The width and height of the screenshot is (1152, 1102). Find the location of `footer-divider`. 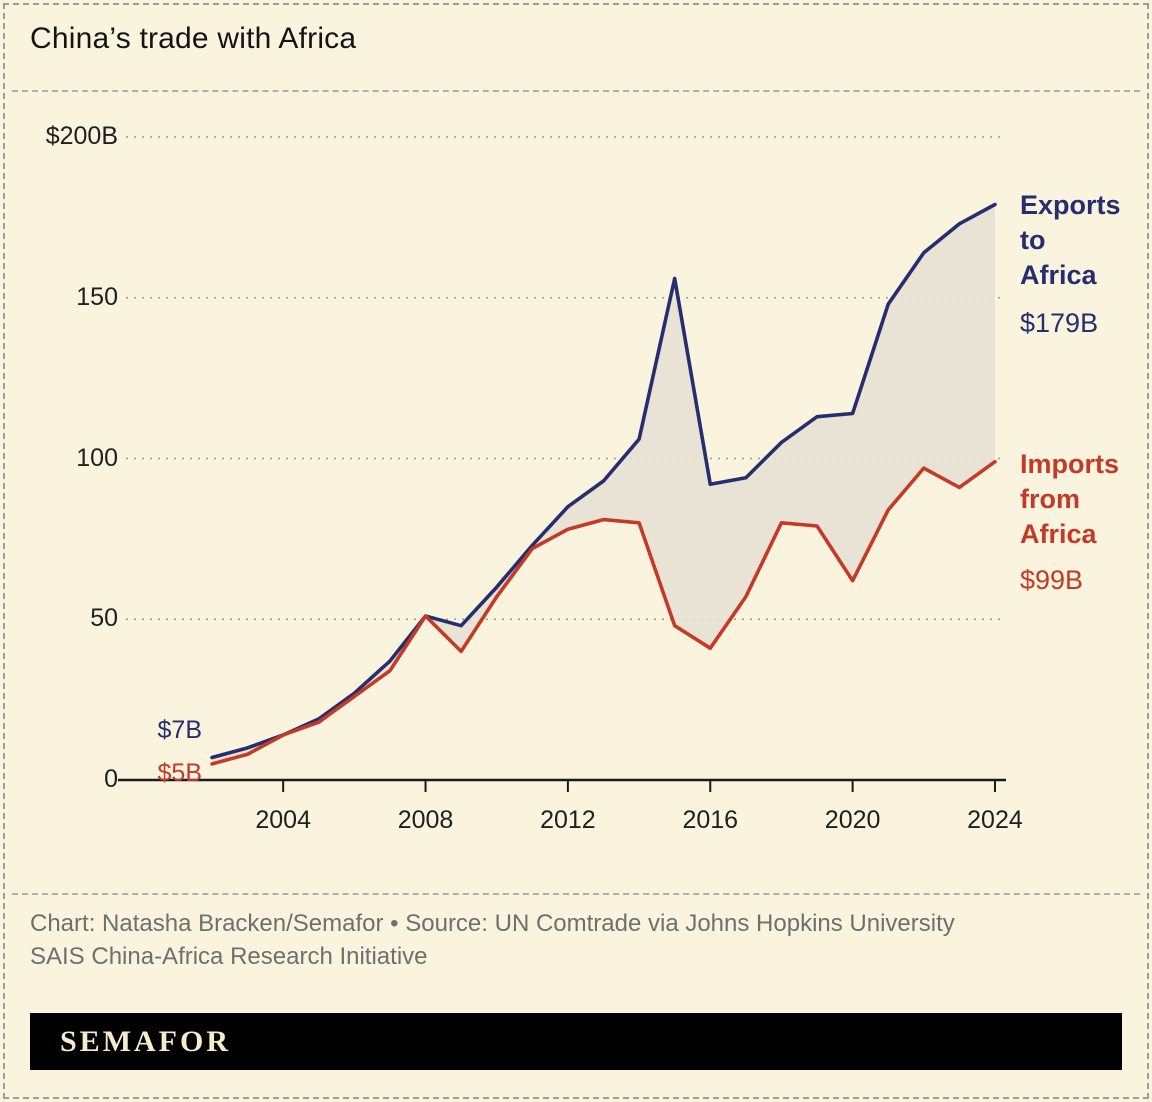

footer-divider is located at coordinates (576, 894).